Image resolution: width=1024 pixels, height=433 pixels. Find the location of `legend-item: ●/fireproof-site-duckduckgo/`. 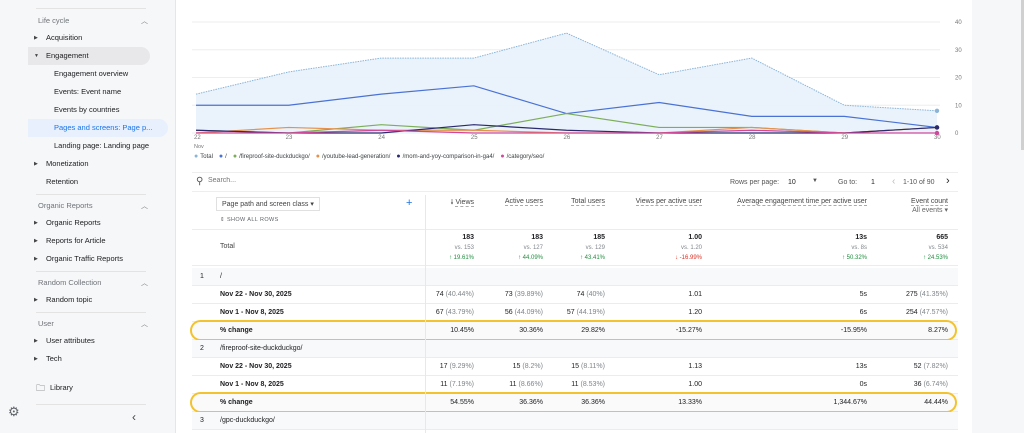

legend-item: ●/fireproof-site-duckduckgo/ is located at coordinates (271, 156).